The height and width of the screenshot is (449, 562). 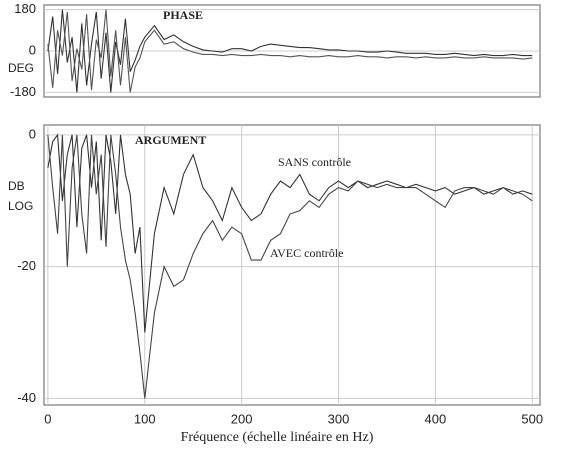 I want to click on x-tick-label: 200, so click(x=242, y=418).